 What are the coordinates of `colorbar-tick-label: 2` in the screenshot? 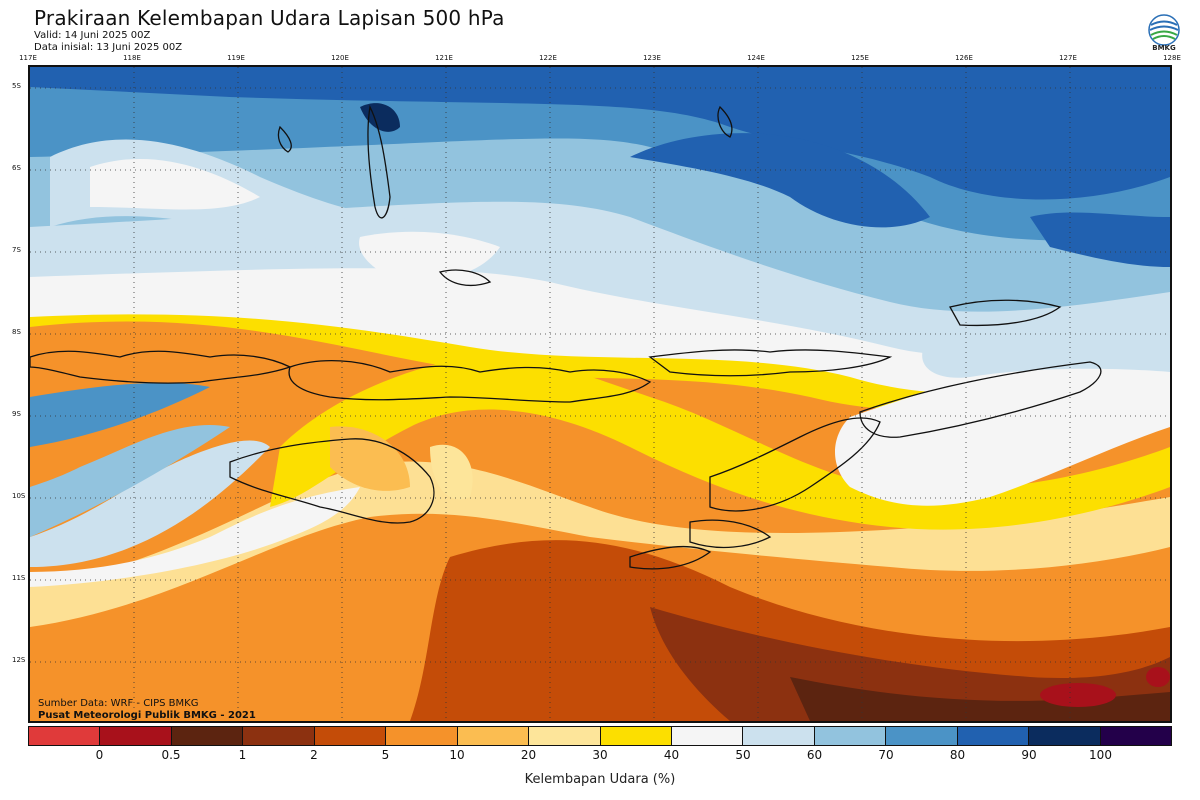 It's located at (314, 755).